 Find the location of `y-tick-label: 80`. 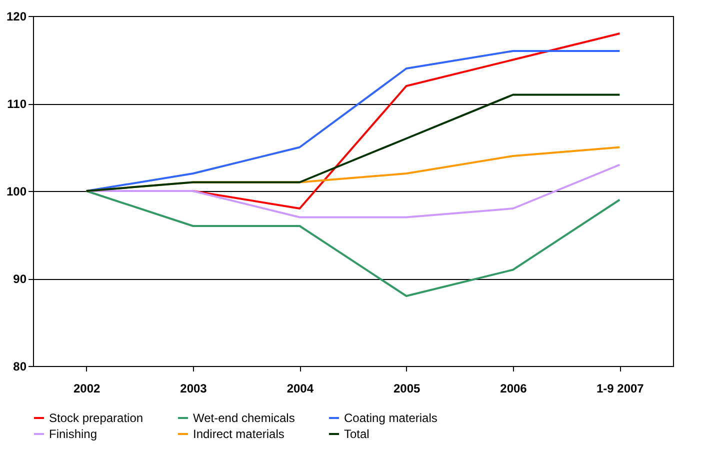

y-tick-label: 80 is located at coordinates (20, 367).